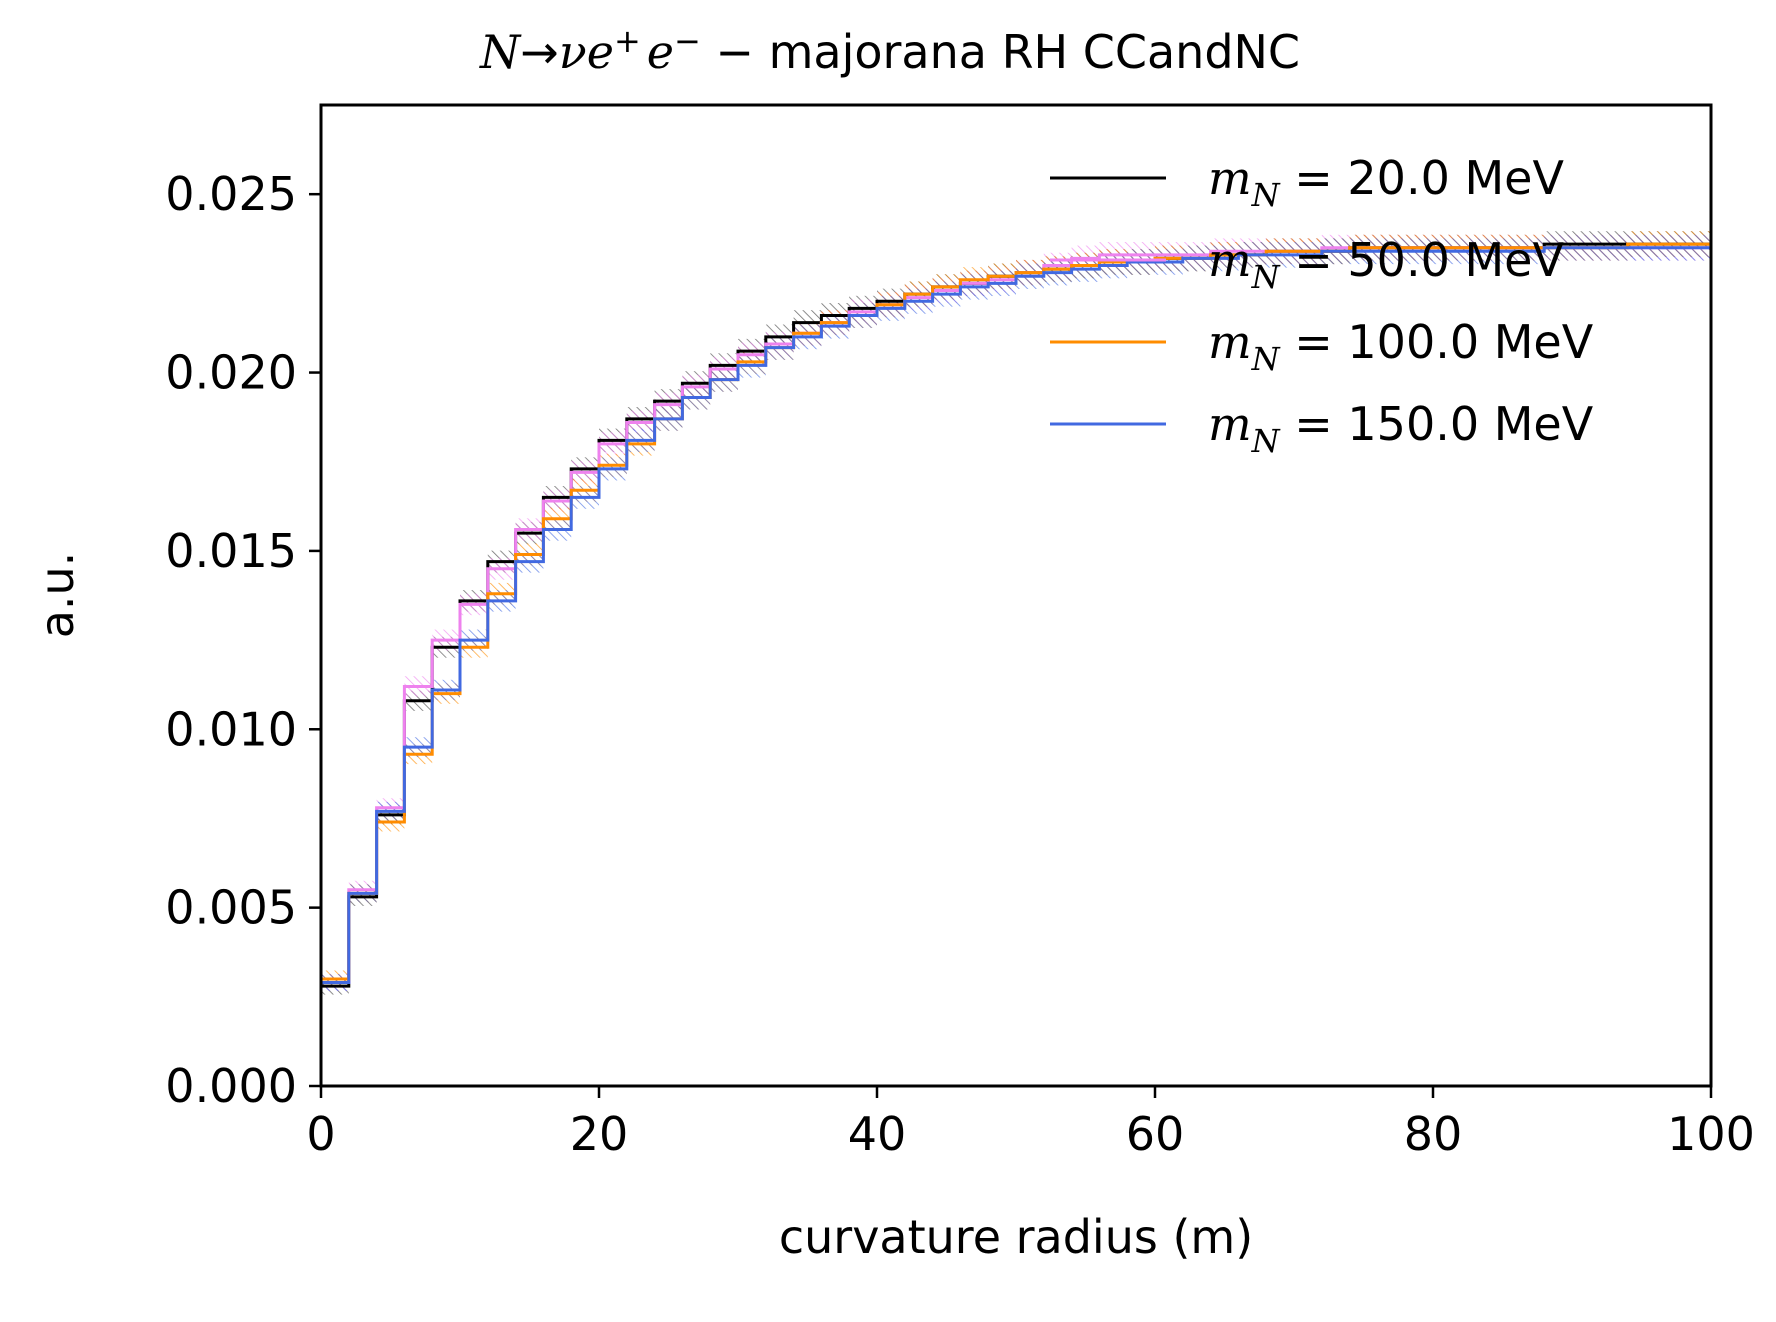  What do you see at coordinates (231, 729) in the screenshot?
I see `y-tick-label-2: 0.010` at bounding box center [231, 729].